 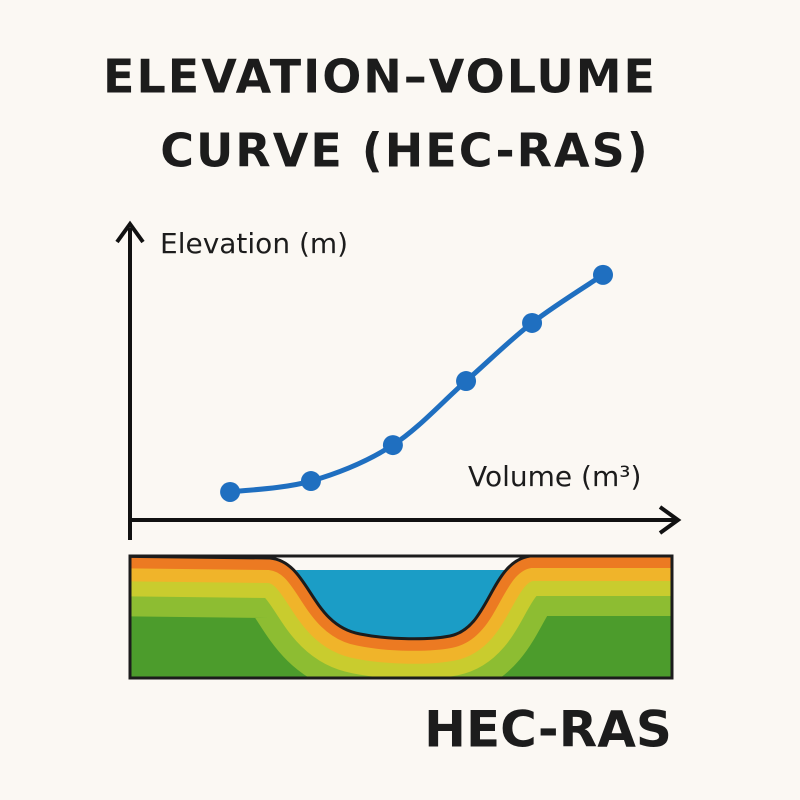 What do you see at coordinates (554, 476) in the screenshot?
I see `x-axis-label: Volume (m³)` at bounding box center [554, 476].